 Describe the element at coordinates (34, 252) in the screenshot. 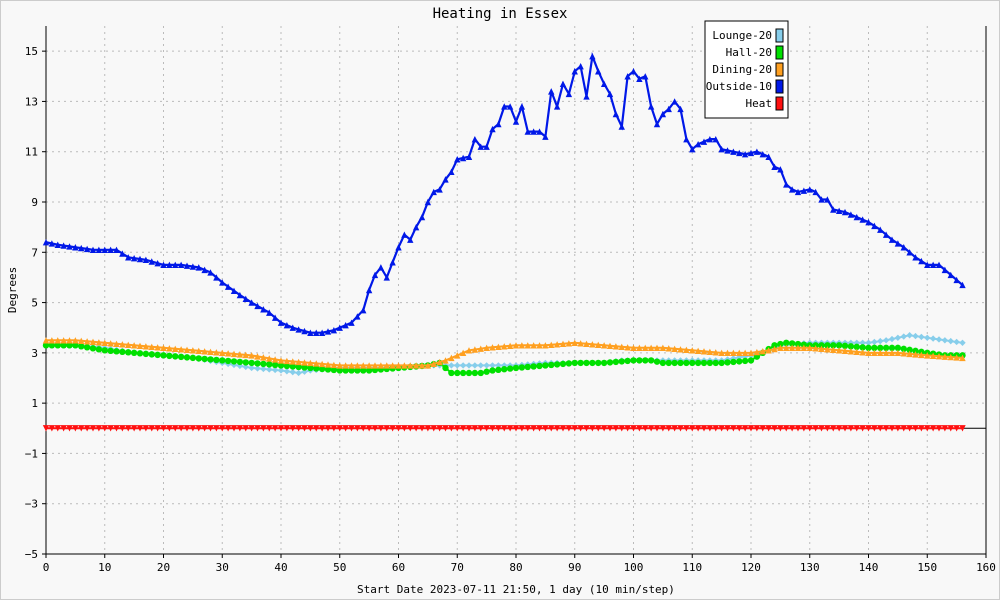

I see `y-tick-label: 7` at that location.